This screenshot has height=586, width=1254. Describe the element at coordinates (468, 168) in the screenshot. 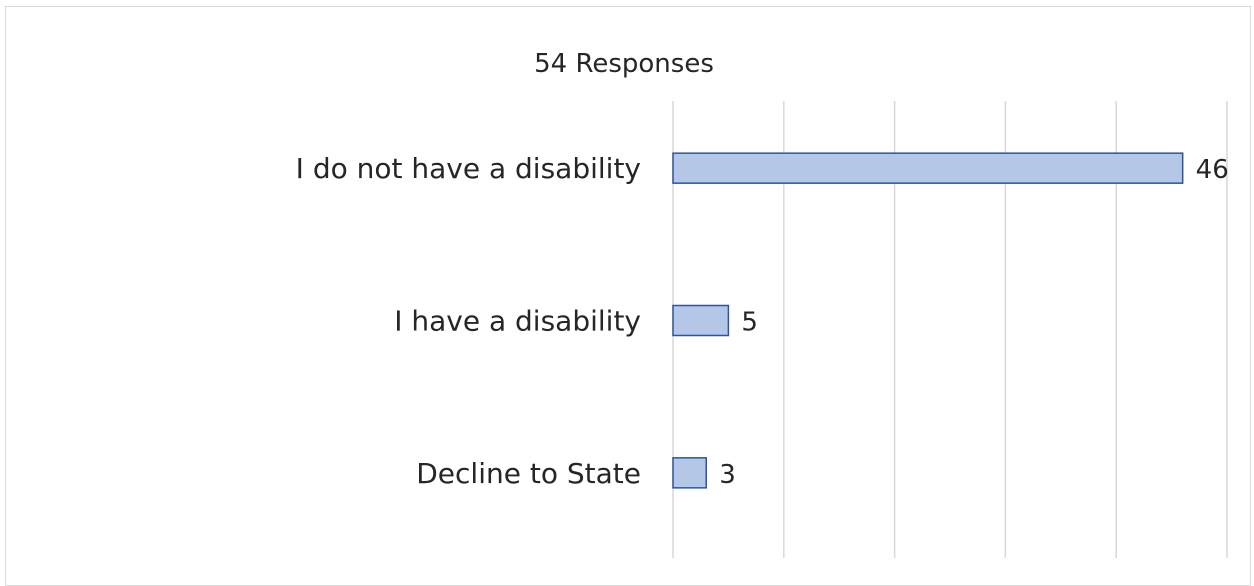

I see `category-label: I do not have a disability` at that location.